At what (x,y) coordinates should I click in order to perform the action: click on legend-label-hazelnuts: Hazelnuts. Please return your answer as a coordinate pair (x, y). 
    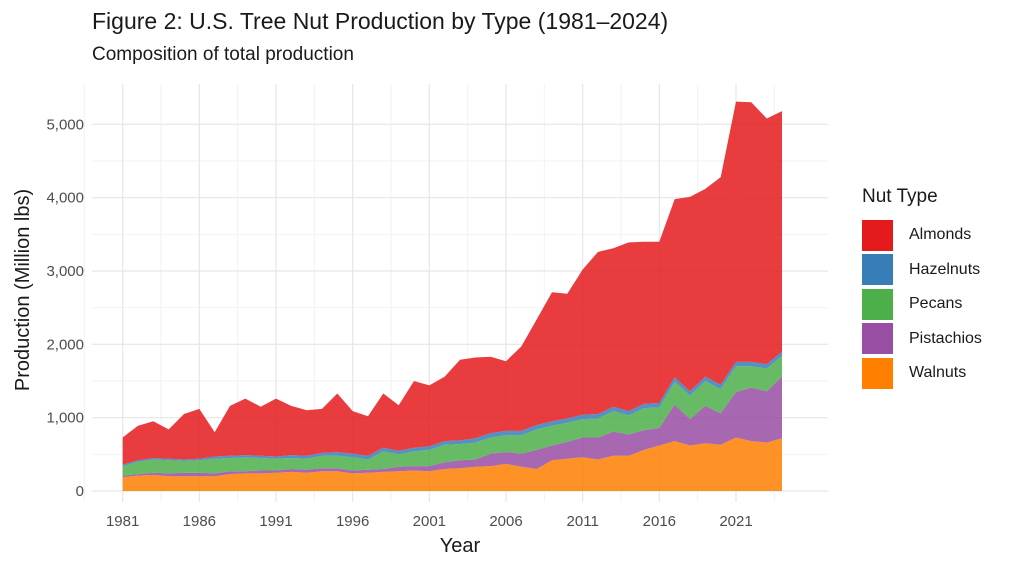
    Looking at the image, I should click on (945, 269).